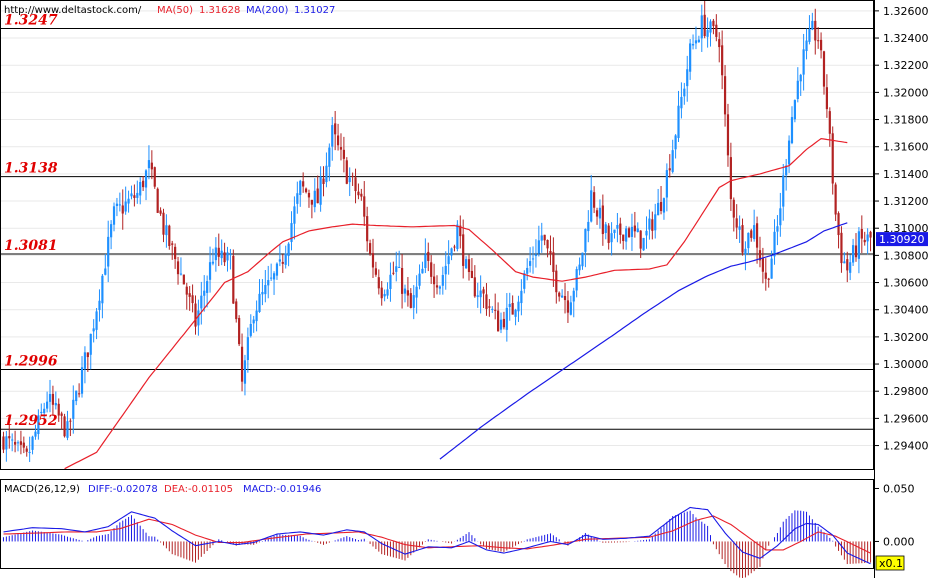 This screenshot has height=582, width=930. I want to click on scale-badge-box, so click(890, 563).